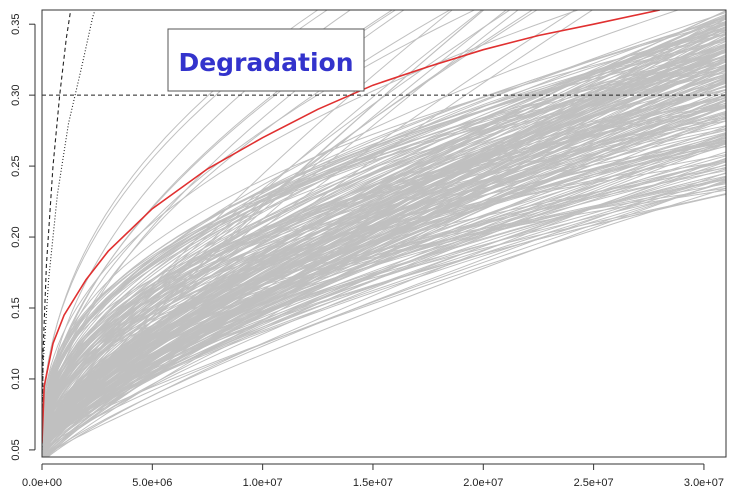 This screenshot has height=499, width=734. Describe the element at coordinates (16, 23) in the screenshot. I see `y-tick-label: 0.35` at that location.